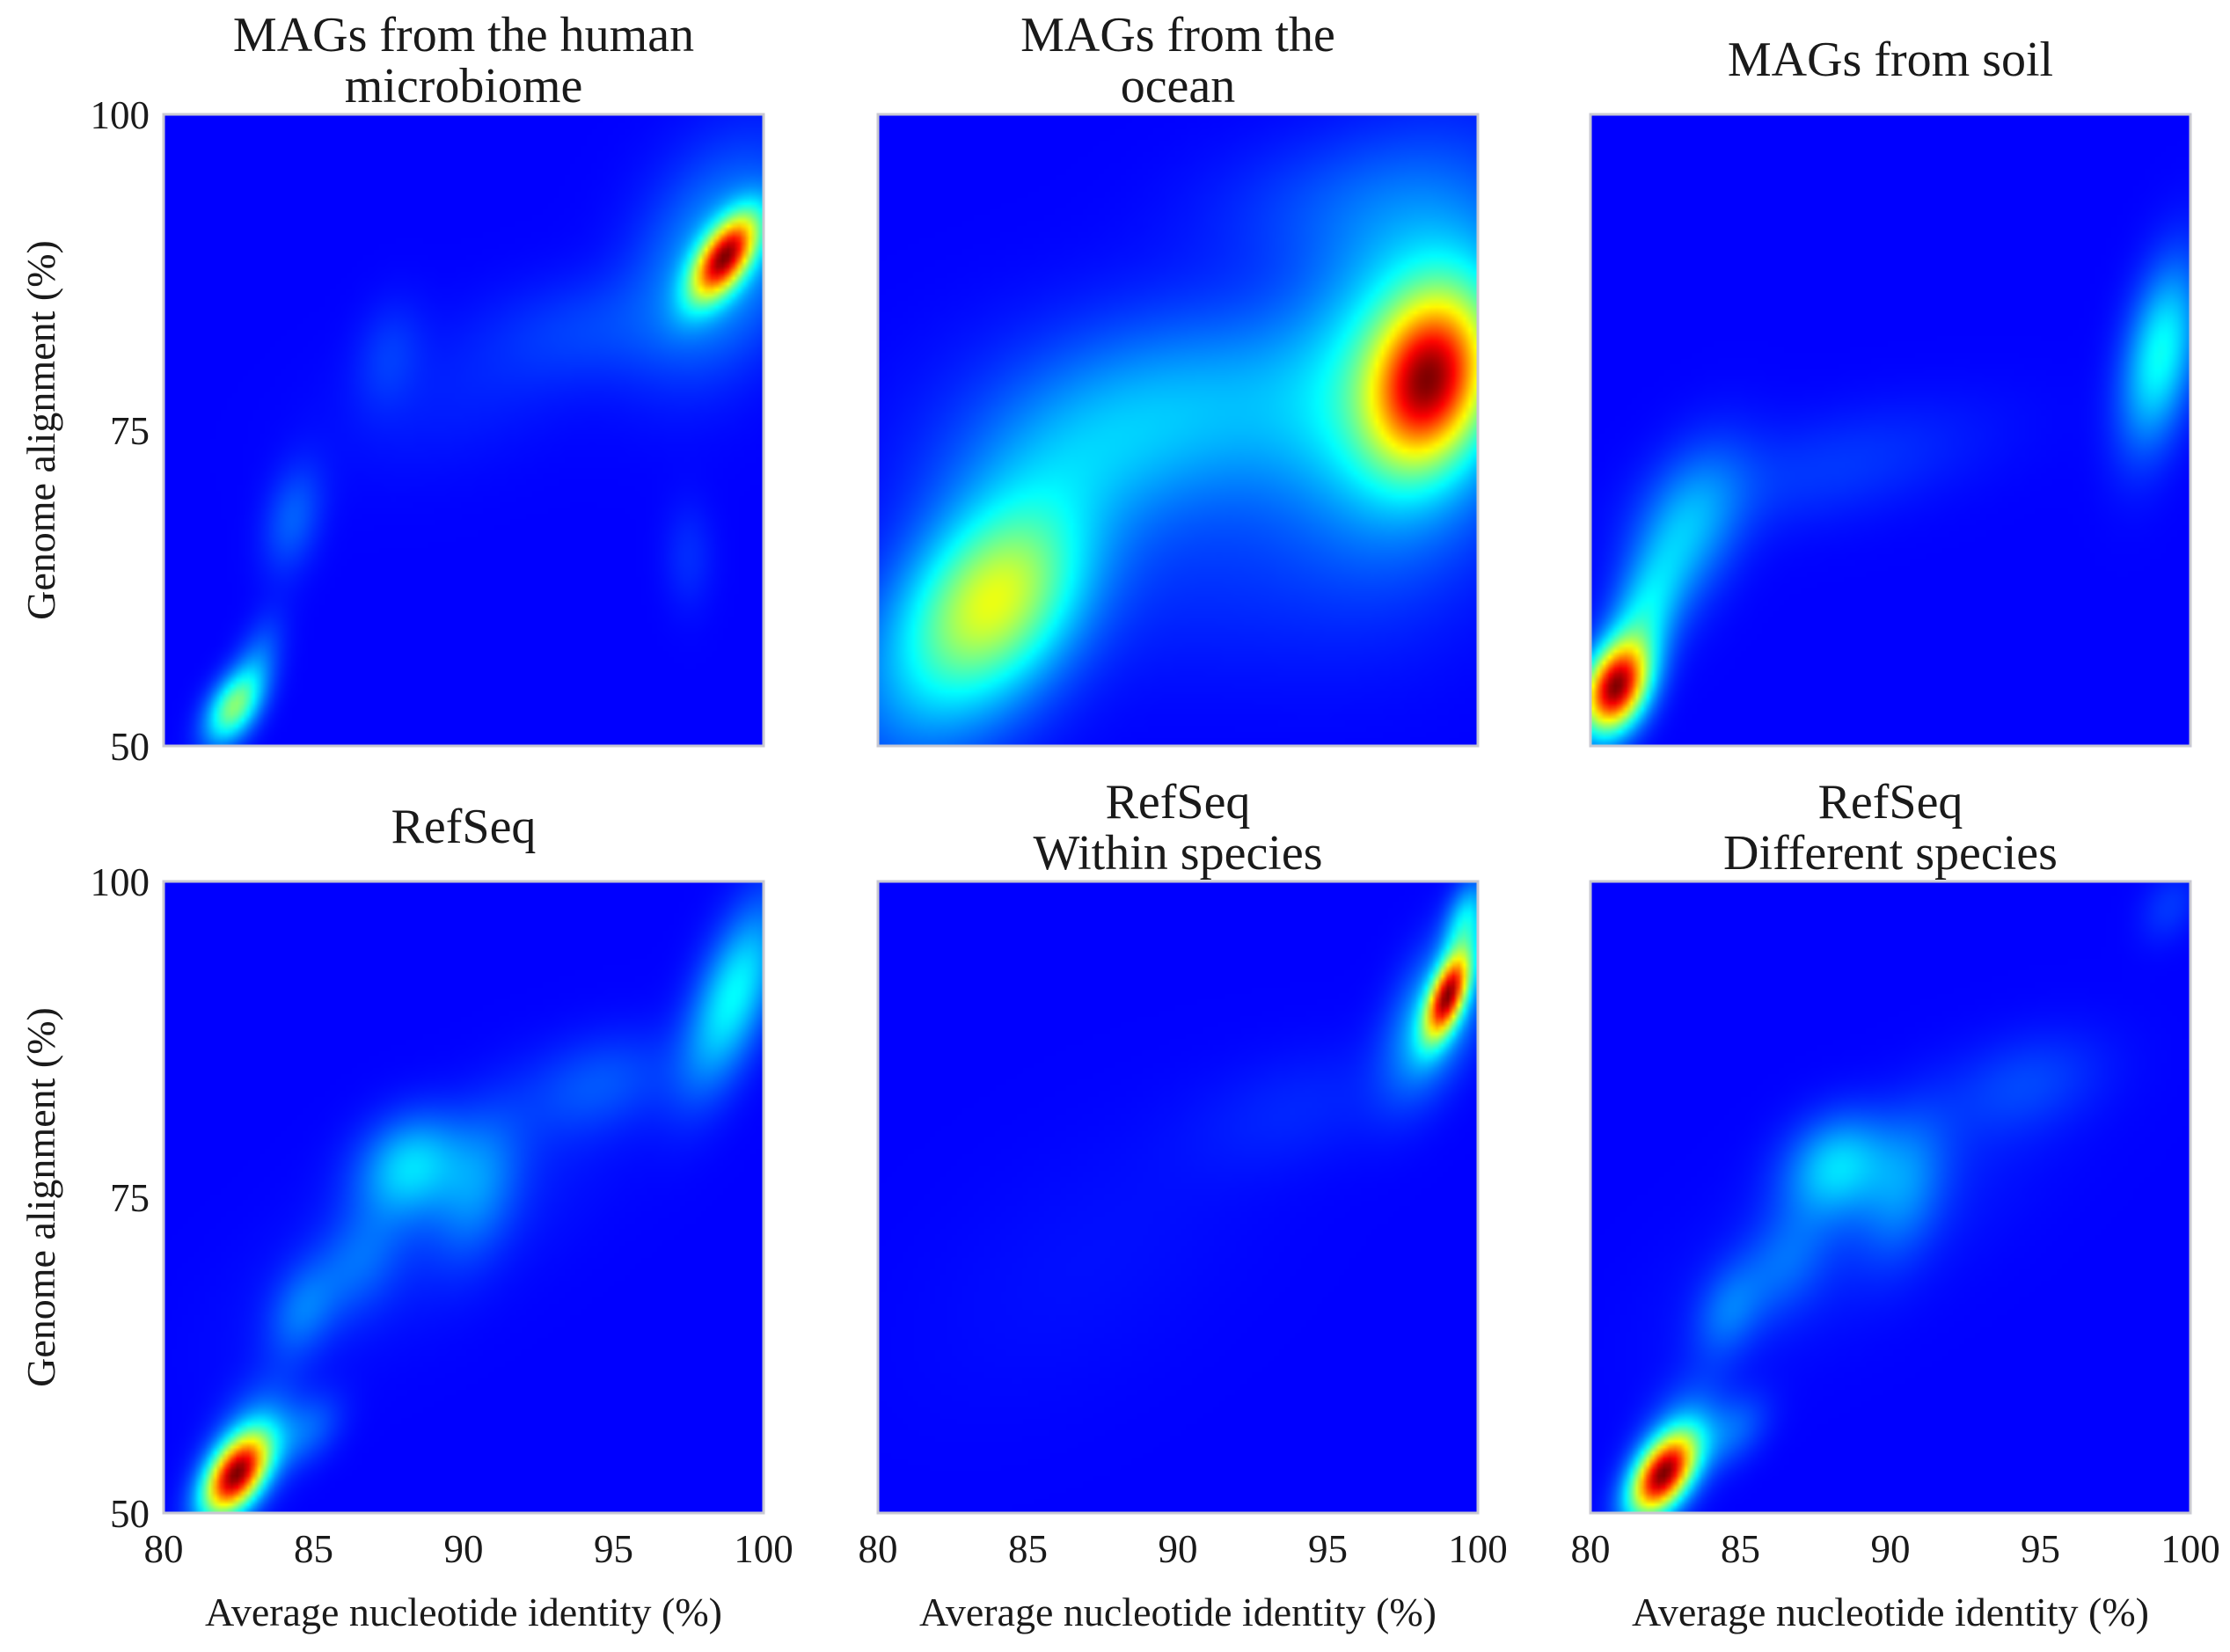 The image size is (2230, 1652). I want to click on chart-title-line: ocean, so click(1178, 86).